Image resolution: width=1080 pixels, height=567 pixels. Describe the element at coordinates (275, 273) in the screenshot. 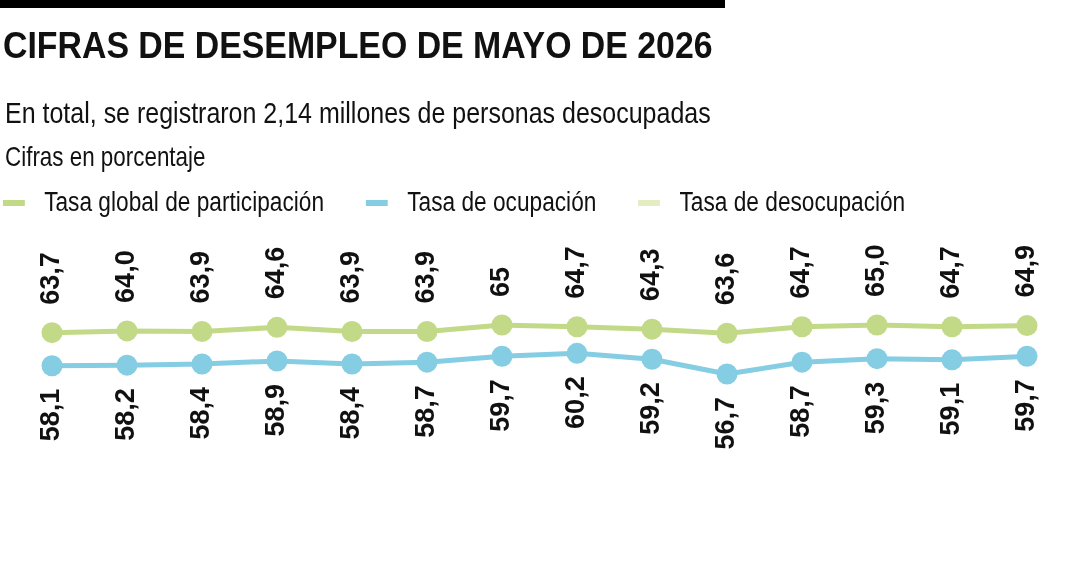

I see `data-label: 64,6` at that location.